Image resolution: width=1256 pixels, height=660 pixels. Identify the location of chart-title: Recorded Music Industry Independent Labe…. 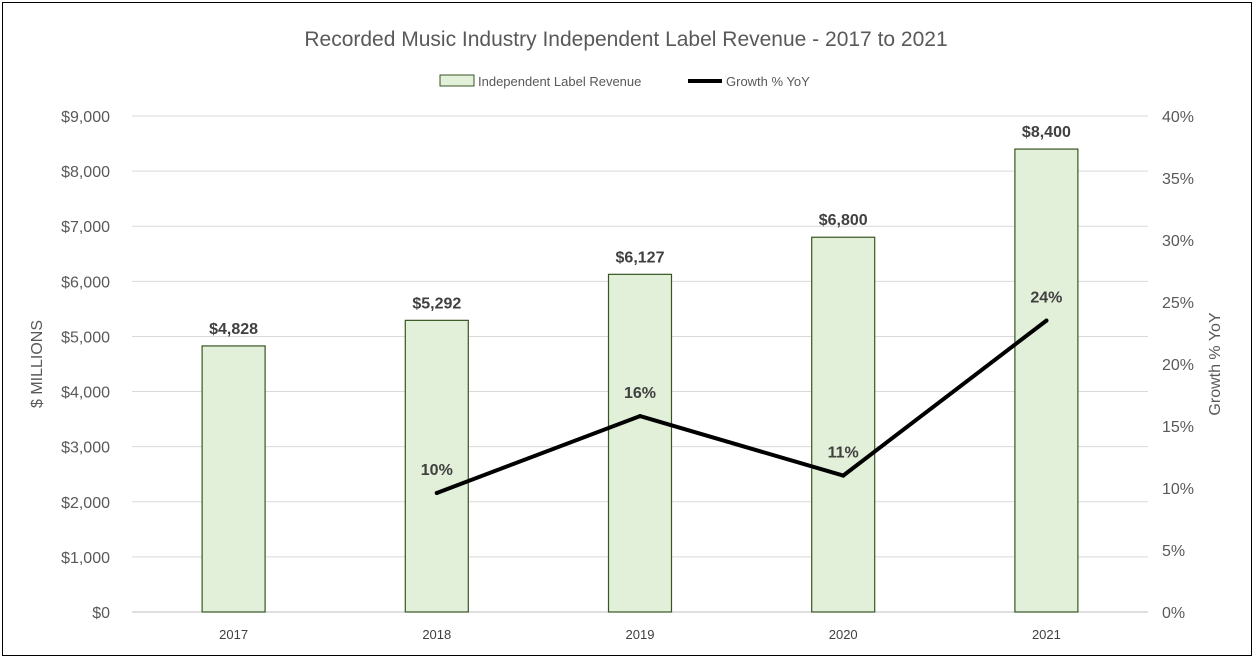
(625, 39).